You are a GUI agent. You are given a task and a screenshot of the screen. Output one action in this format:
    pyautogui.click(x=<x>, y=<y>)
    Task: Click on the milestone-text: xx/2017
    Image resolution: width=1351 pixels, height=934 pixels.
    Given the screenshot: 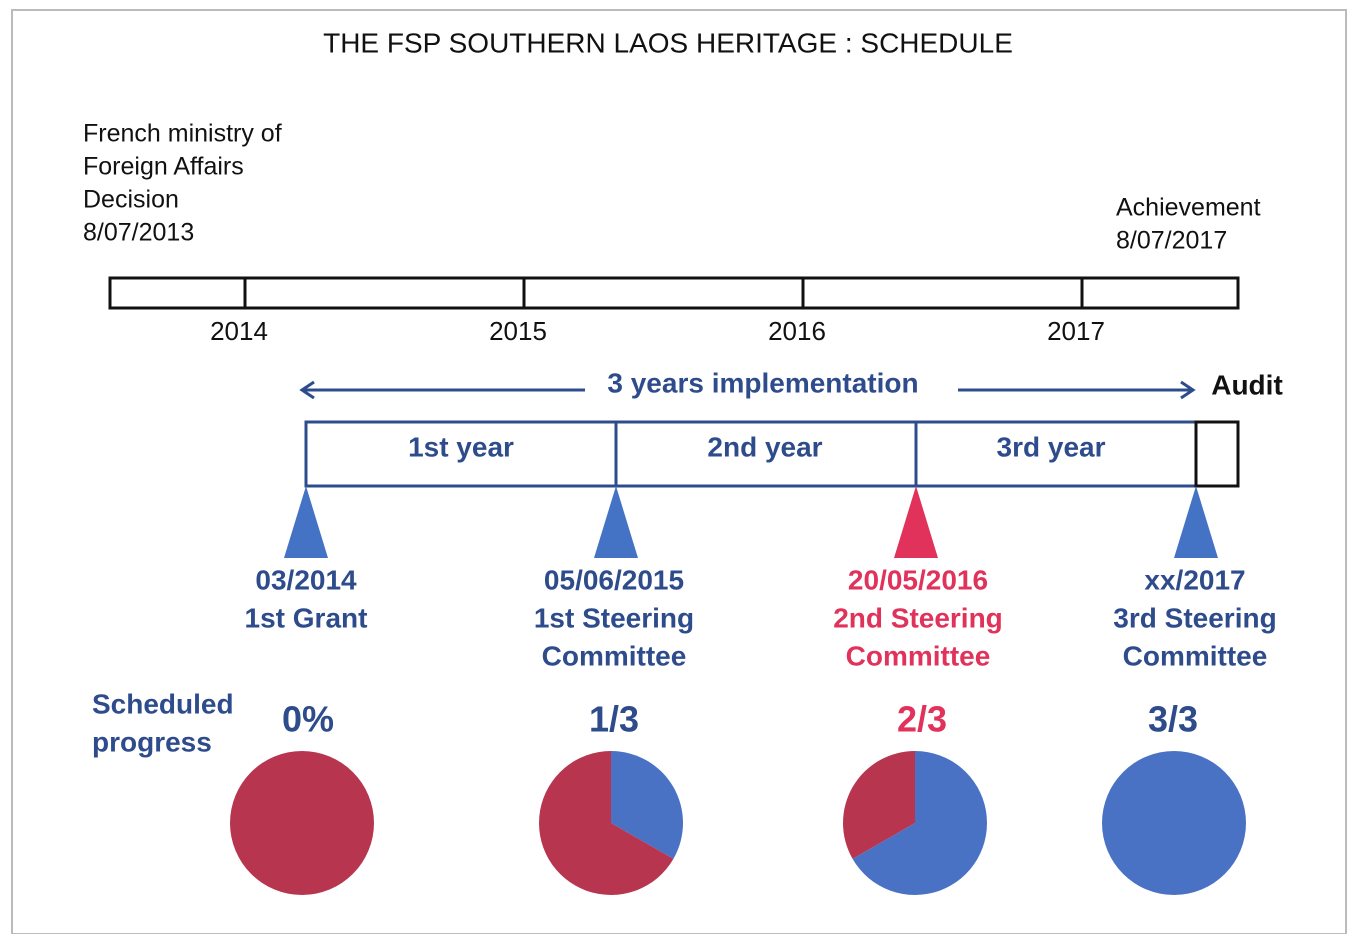 What is the action you would take?
    pyautogui.click(x=1194, y=579)
    